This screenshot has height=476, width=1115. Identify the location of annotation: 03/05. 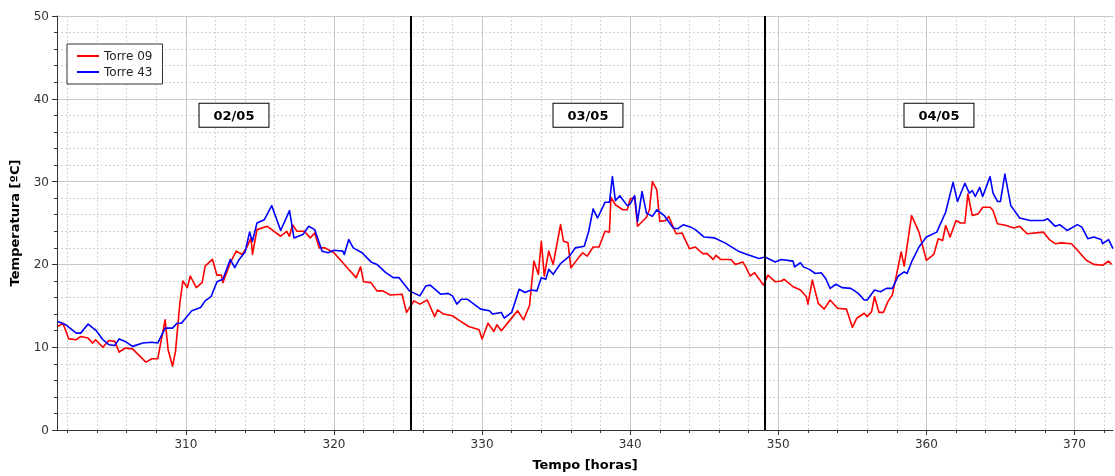
(588, 115).